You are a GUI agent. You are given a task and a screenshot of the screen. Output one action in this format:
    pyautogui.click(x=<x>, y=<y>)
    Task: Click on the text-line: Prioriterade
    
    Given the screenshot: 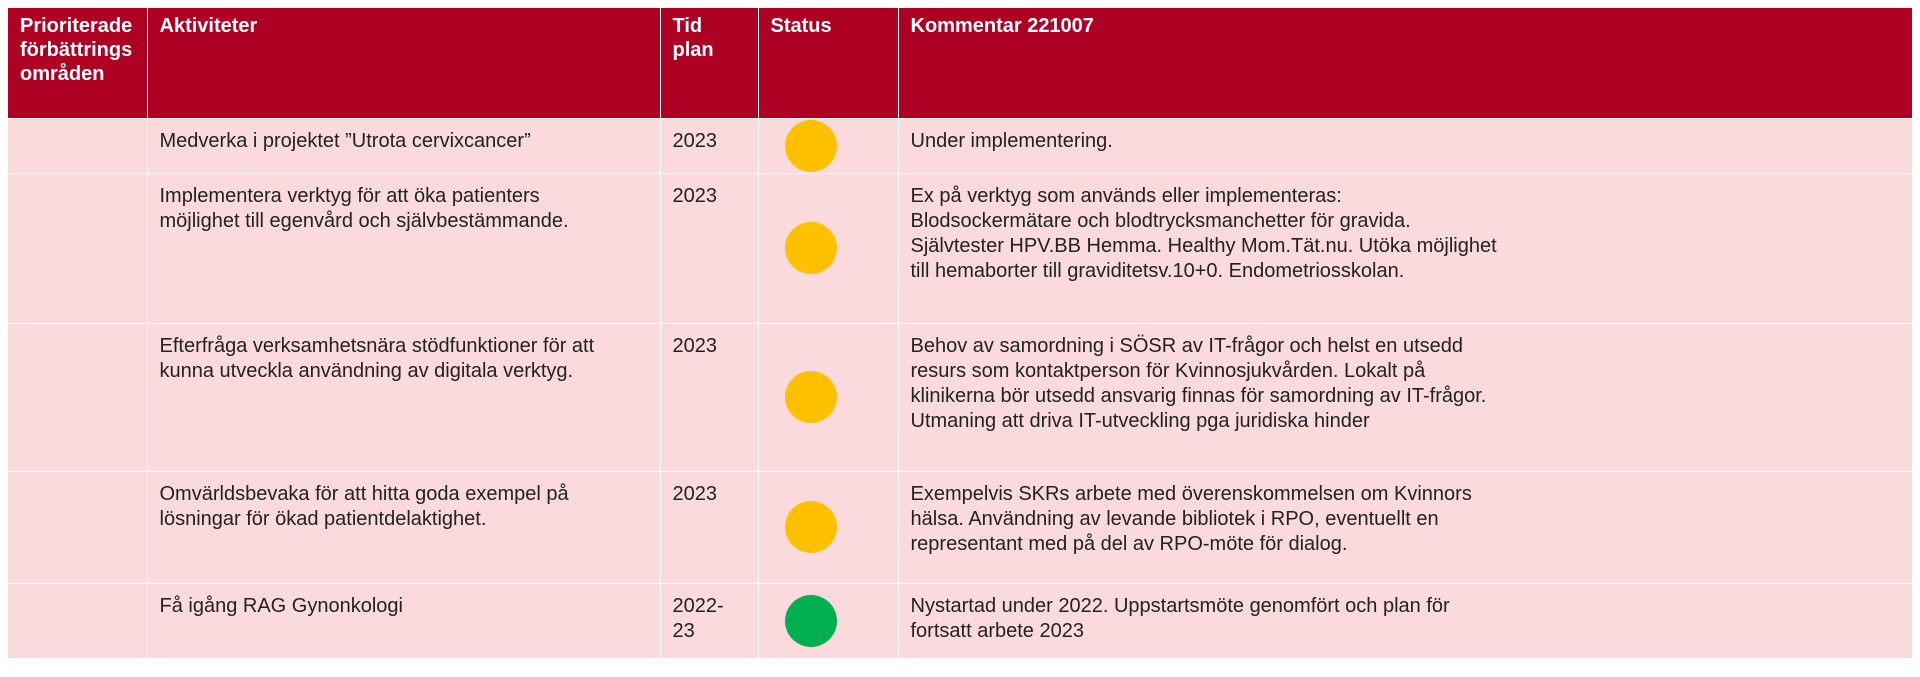 What is the action you would take?
    pyautogui.click(x=76, y=26)
    